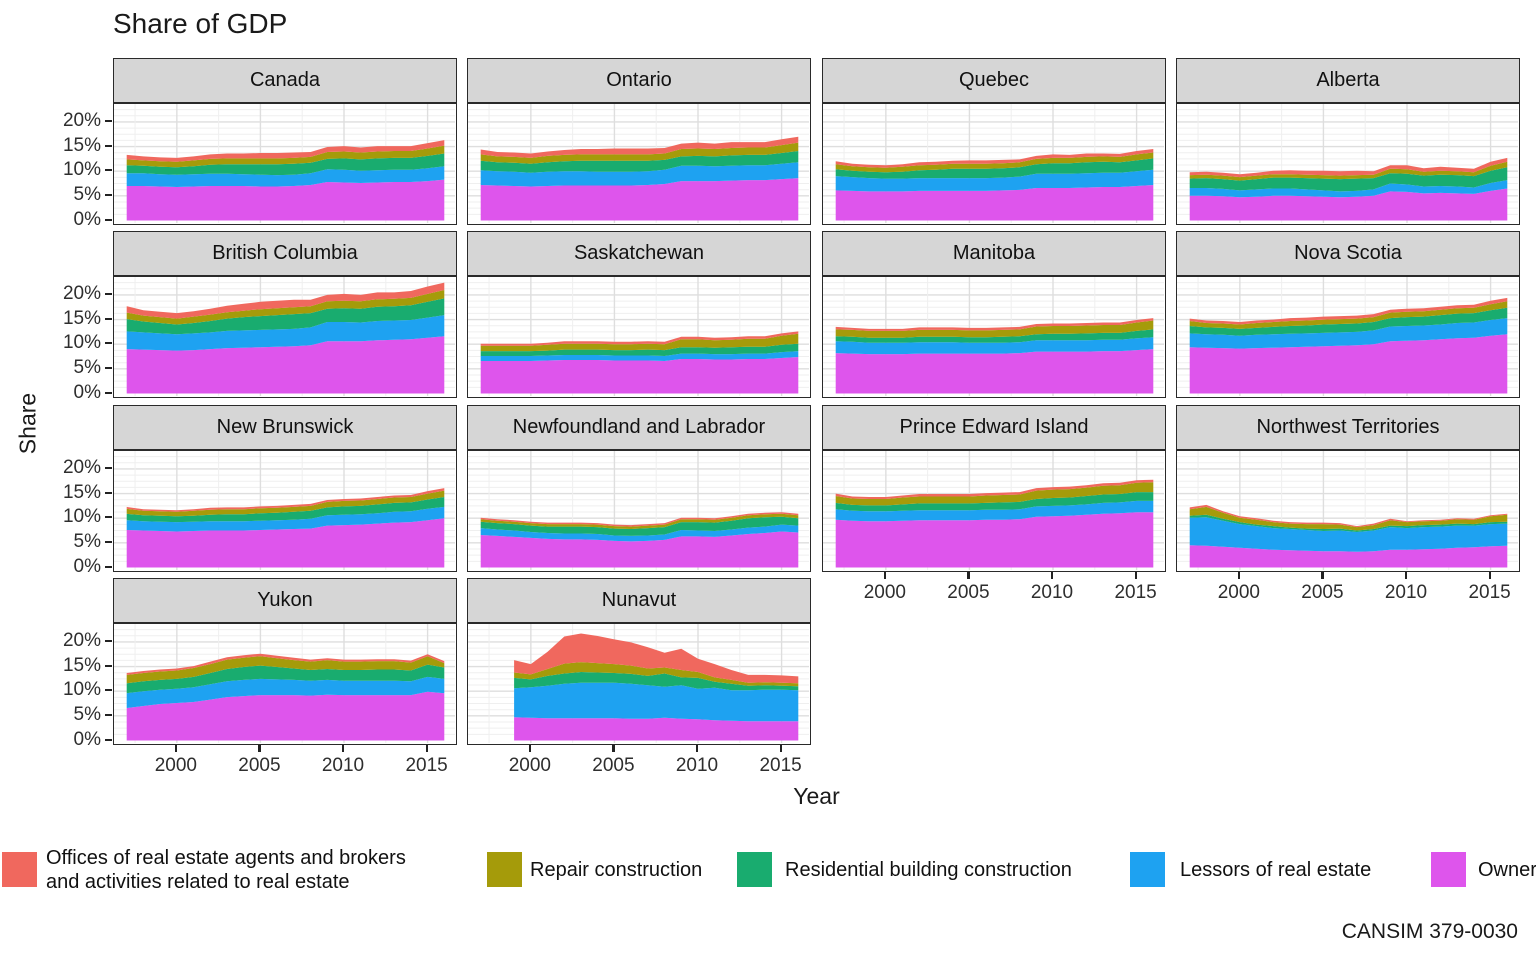 Image resolution: width=1536 pixels, height=960 pixels. I want to click on facet-panel-northwest-territories, so click(1348, 511).